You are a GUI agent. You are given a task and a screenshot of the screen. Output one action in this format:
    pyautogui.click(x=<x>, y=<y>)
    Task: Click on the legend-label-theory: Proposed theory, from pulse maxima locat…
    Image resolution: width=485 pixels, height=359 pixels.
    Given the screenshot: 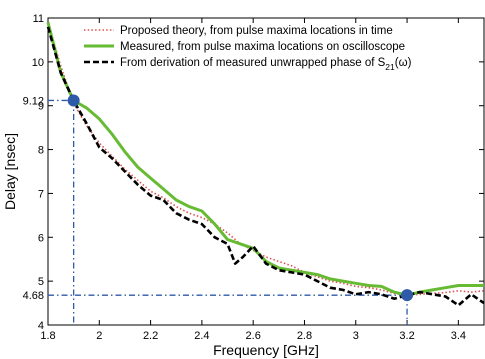 What is the action you would take?
    pyautogui.click(x=256, y=31)
    